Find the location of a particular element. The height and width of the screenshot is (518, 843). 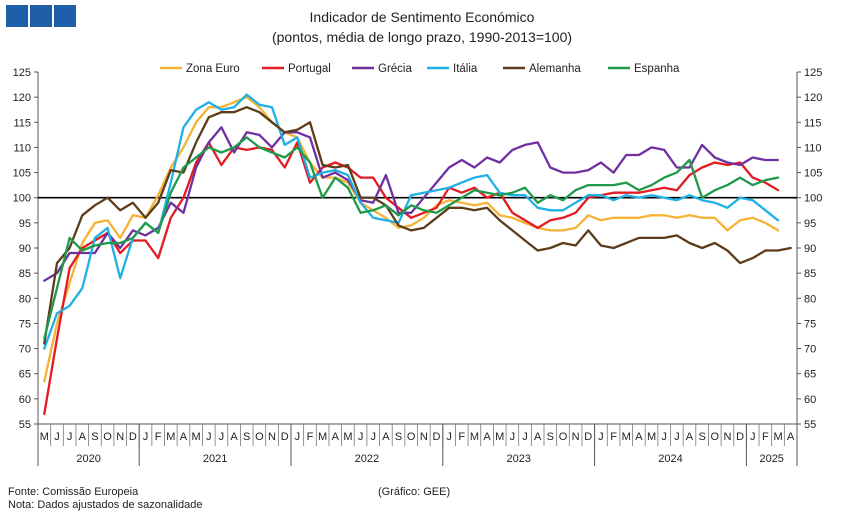

gee-logo-icon is located at coordinates (41, 16).